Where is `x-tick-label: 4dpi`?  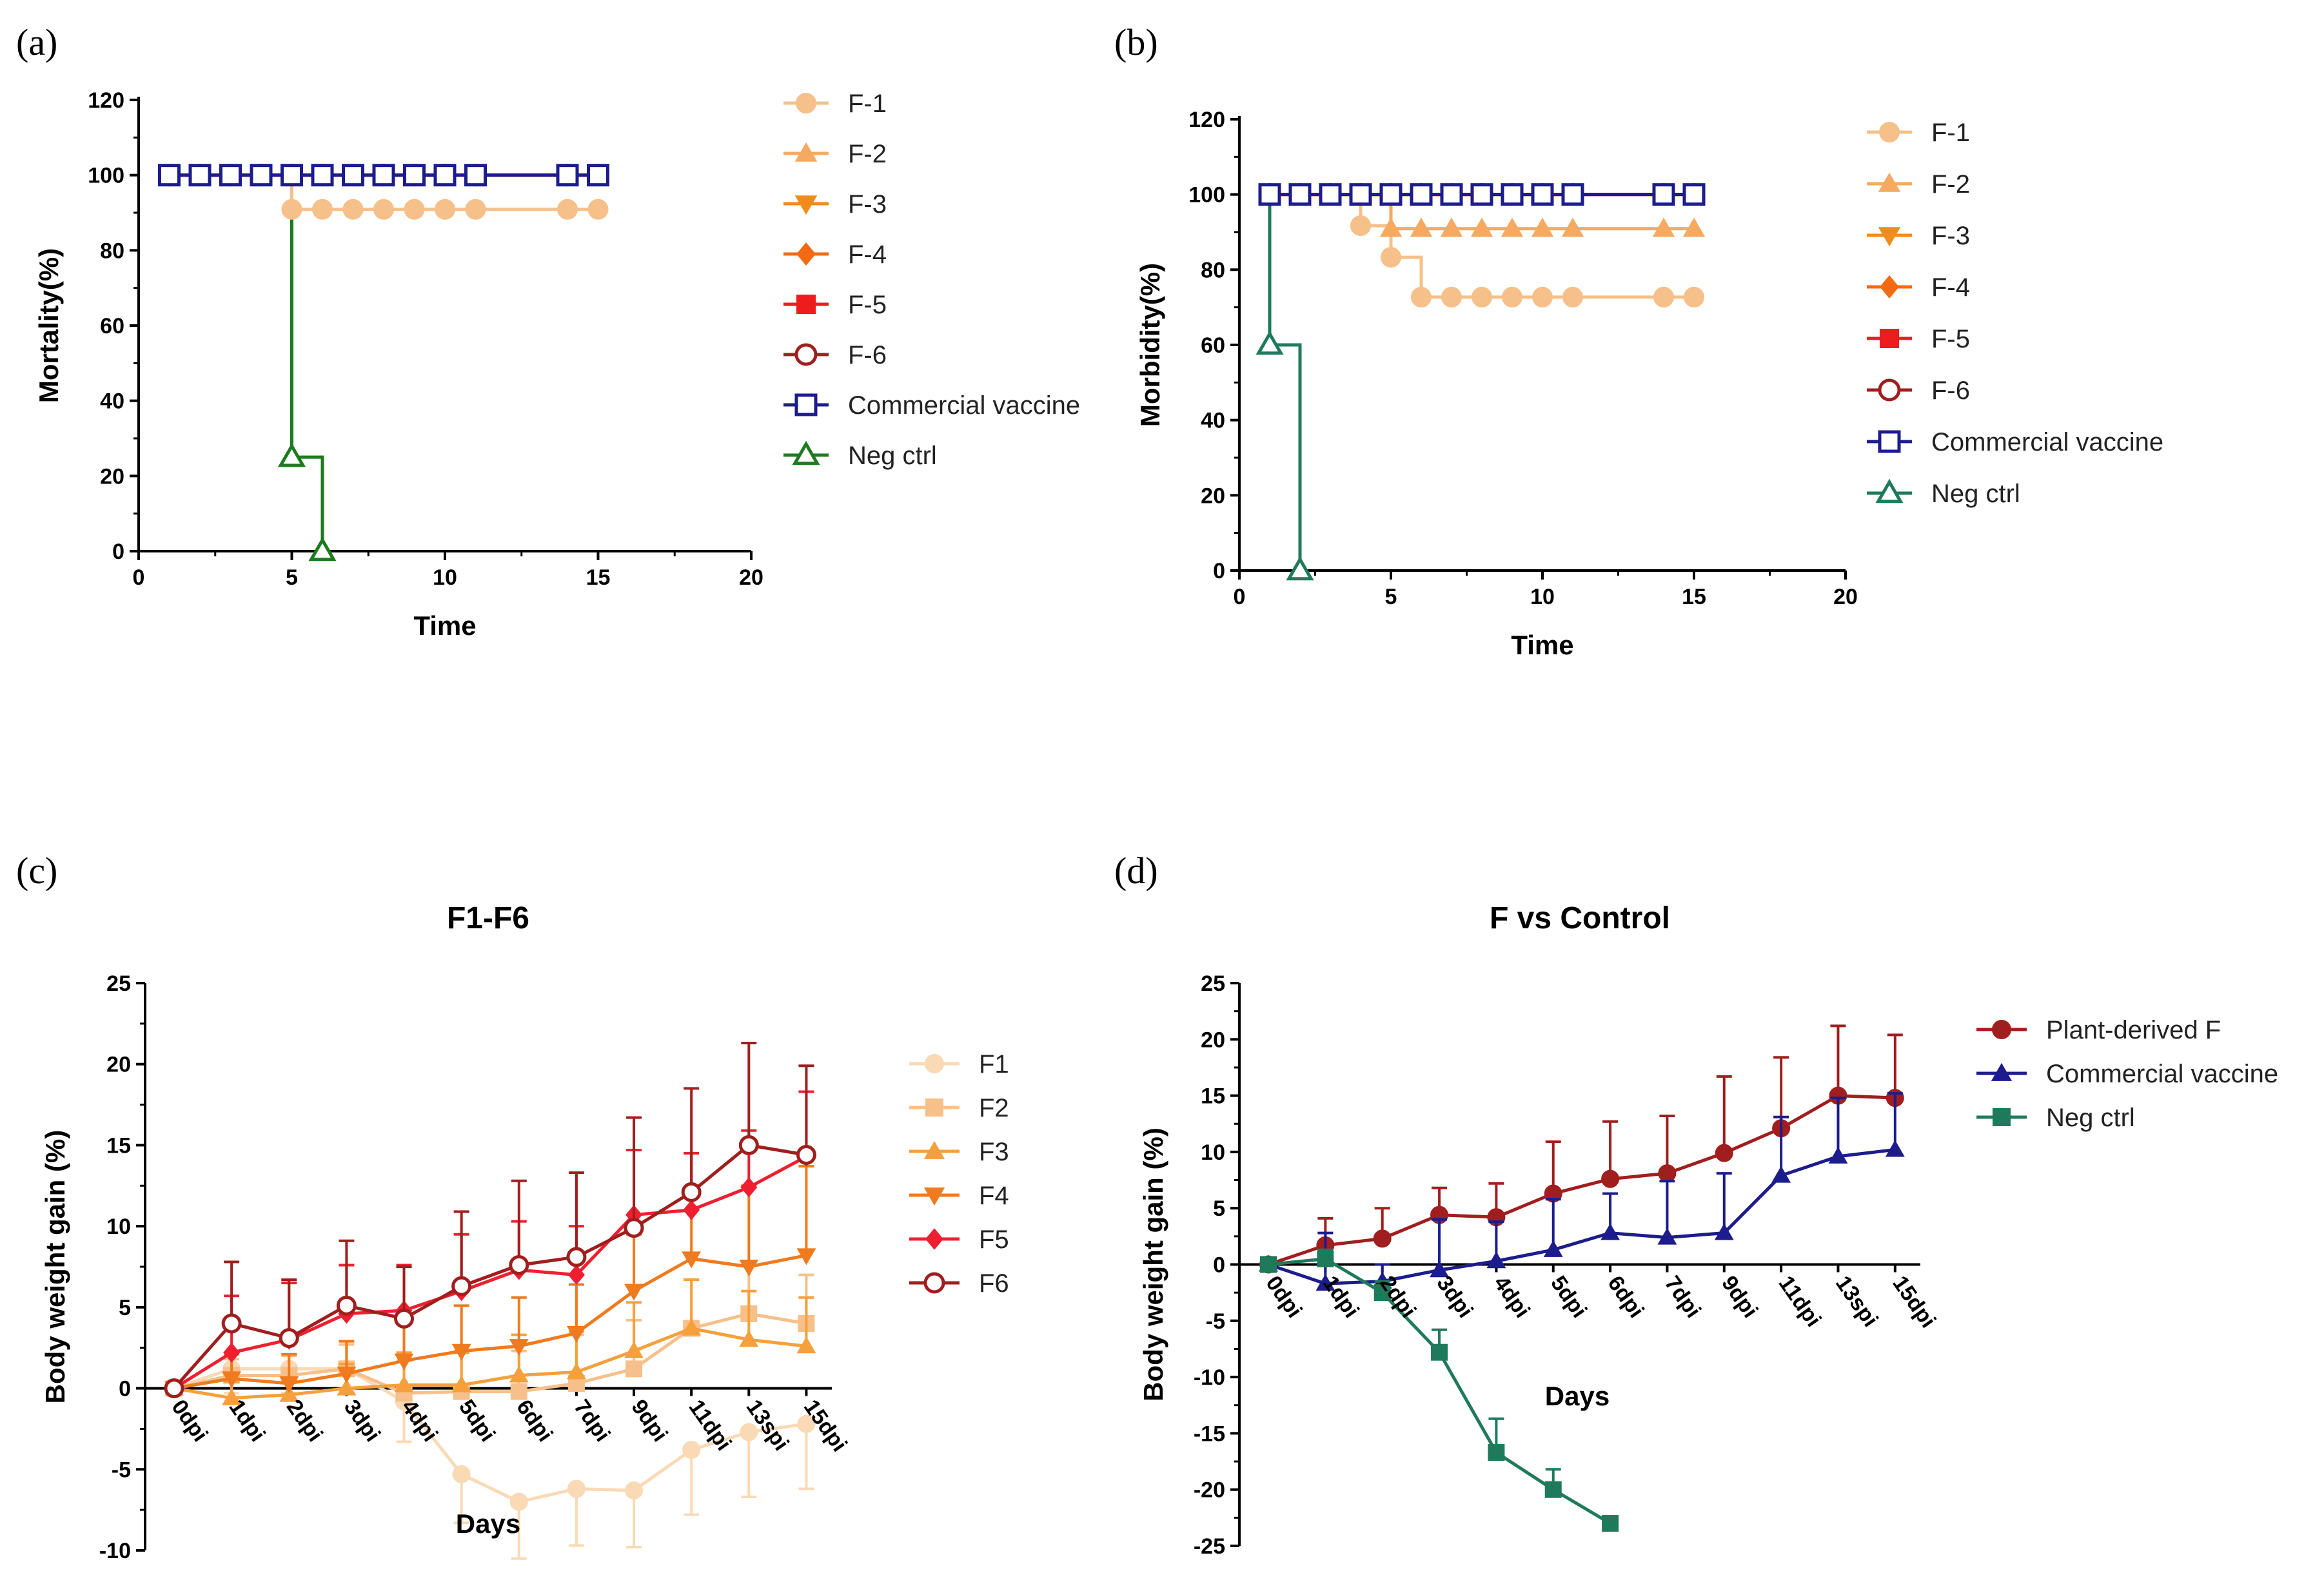
x-tick-label: 4dpi is located at coordinates (1512, 1296).